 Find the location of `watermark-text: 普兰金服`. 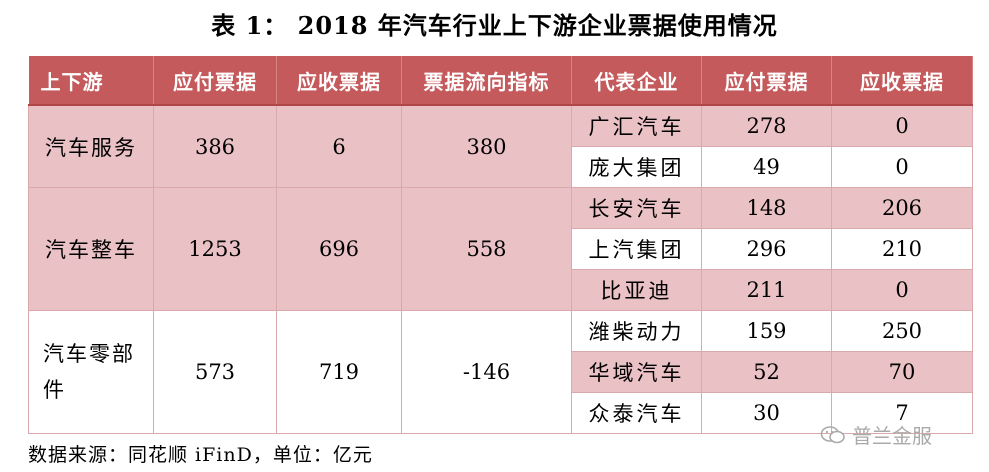

watermark-text: 普兰金服 is located at coordinates (892, 436).